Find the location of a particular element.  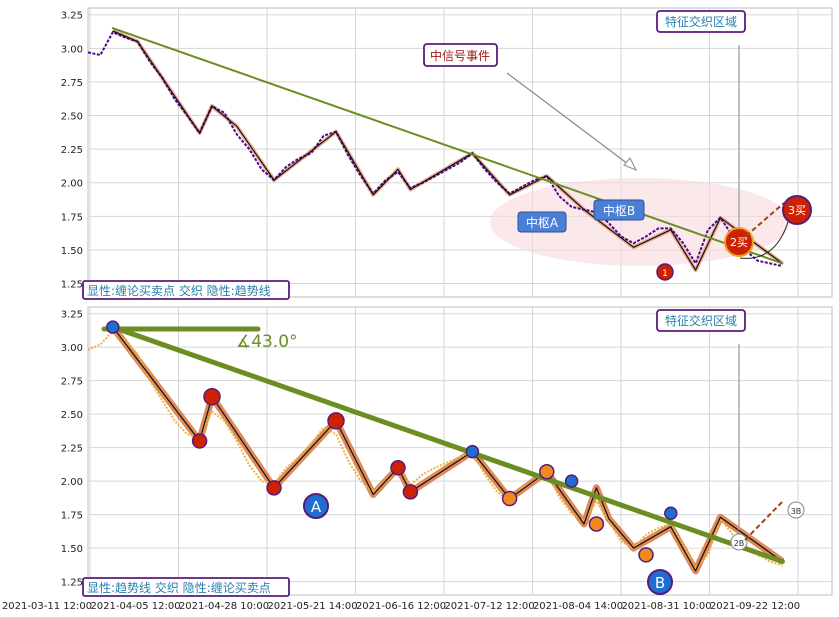

buy1-label: 1 is located at coordinates (665, 274).